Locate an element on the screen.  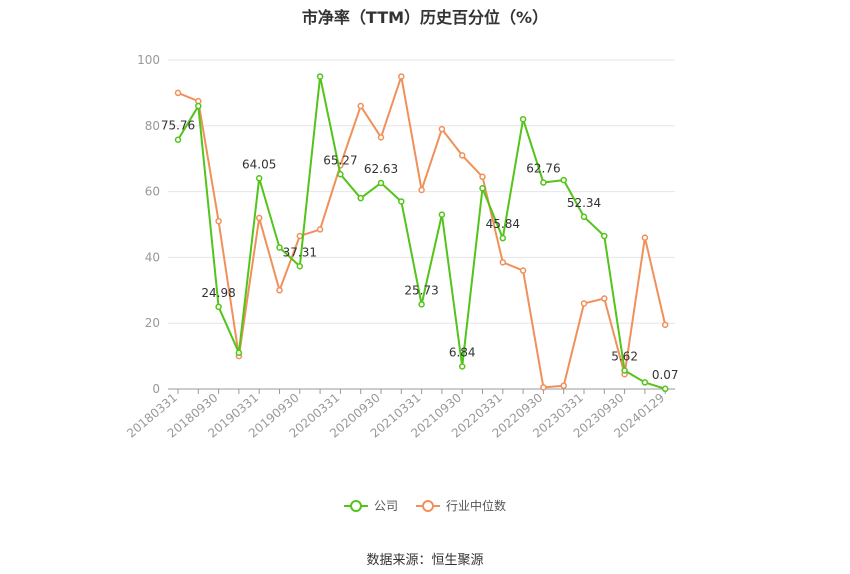
legend: 公司 行业中位数 is located at coordinates (425, 505).